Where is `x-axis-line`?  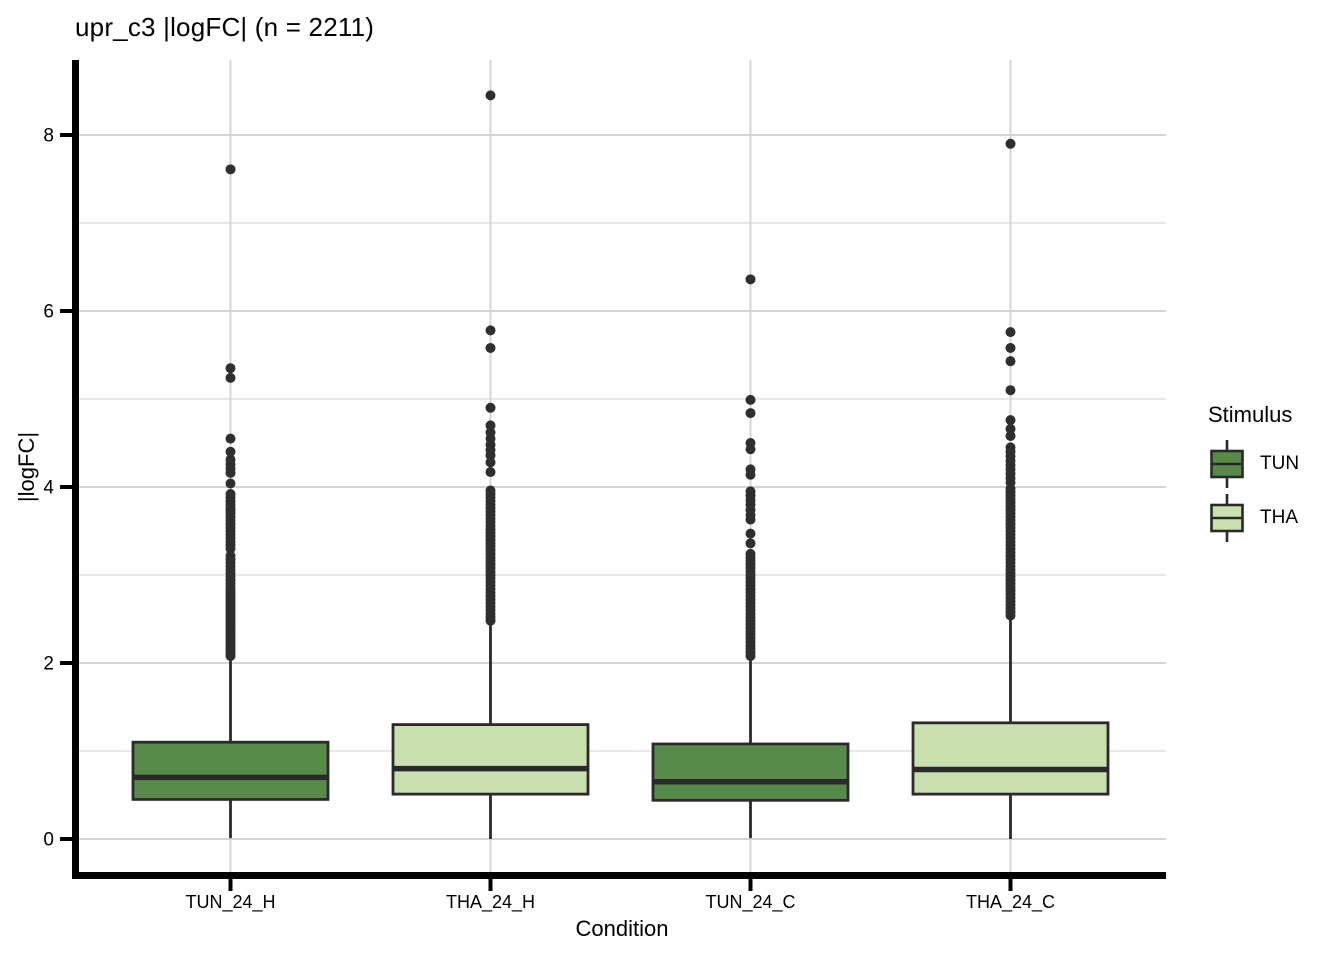 x-axis-line is located at coordinates (619, 875).